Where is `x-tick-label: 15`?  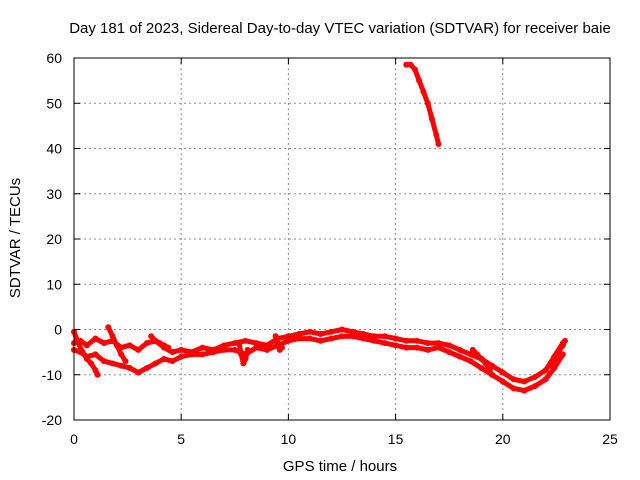
x-tick-label: 15 is located at coordinates (396, 439).